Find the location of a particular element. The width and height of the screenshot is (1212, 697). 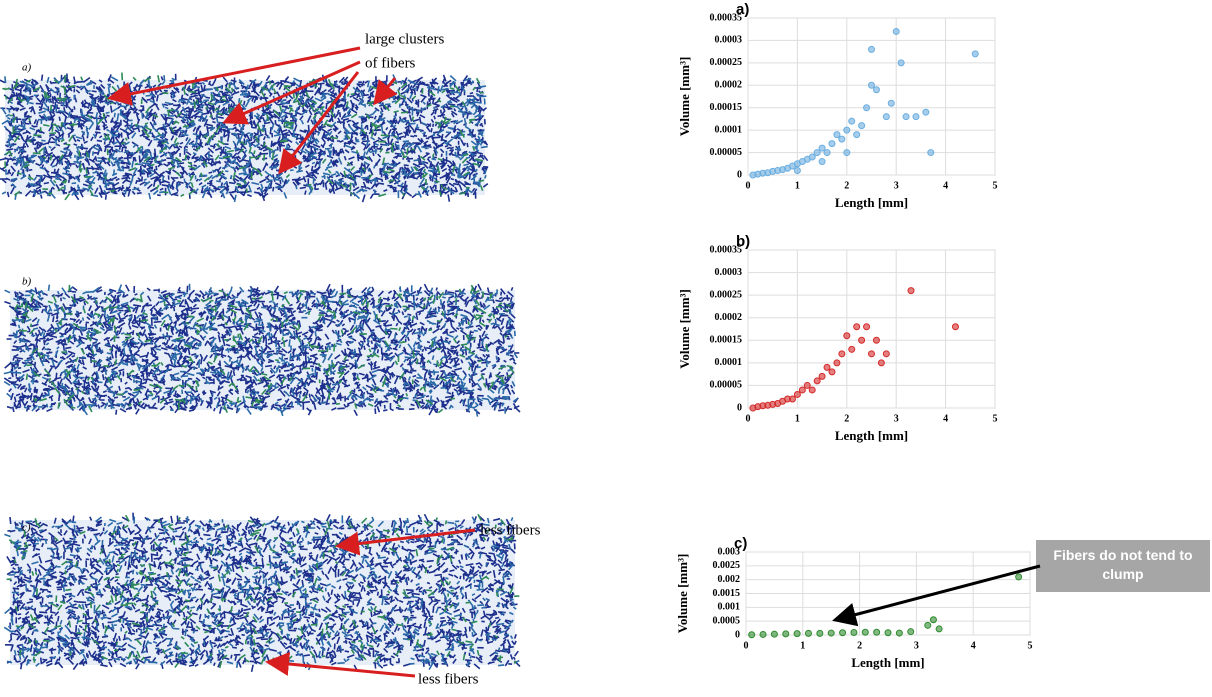

panel-label: a) is located at coordinates (27, 68).